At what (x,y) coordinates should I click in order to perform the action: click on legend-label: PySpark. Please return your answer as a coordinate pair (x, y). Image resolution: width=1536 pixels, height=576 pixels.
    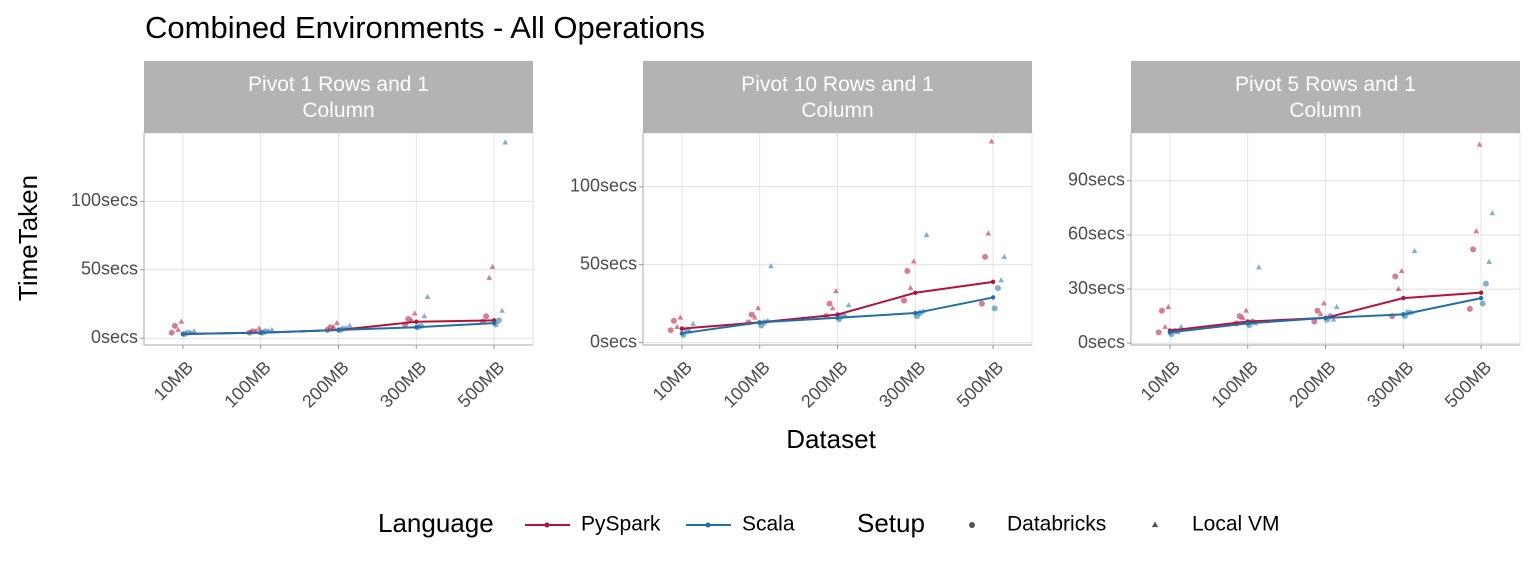
    Looking at the image, I should click on (621, 524).